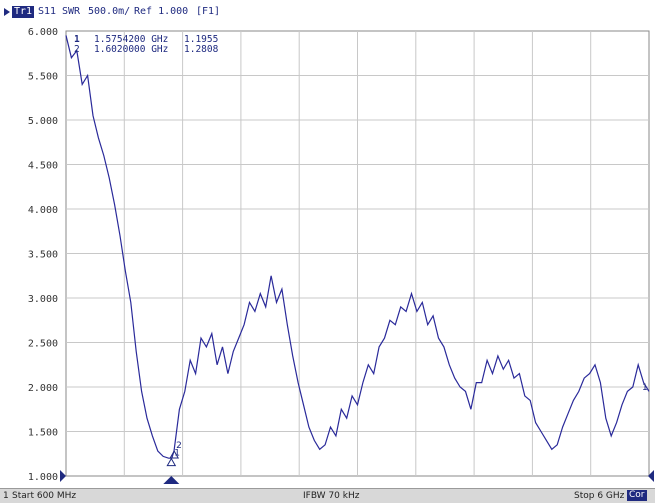  I want to click on correction-indicator: Cor, so click(637, 495).